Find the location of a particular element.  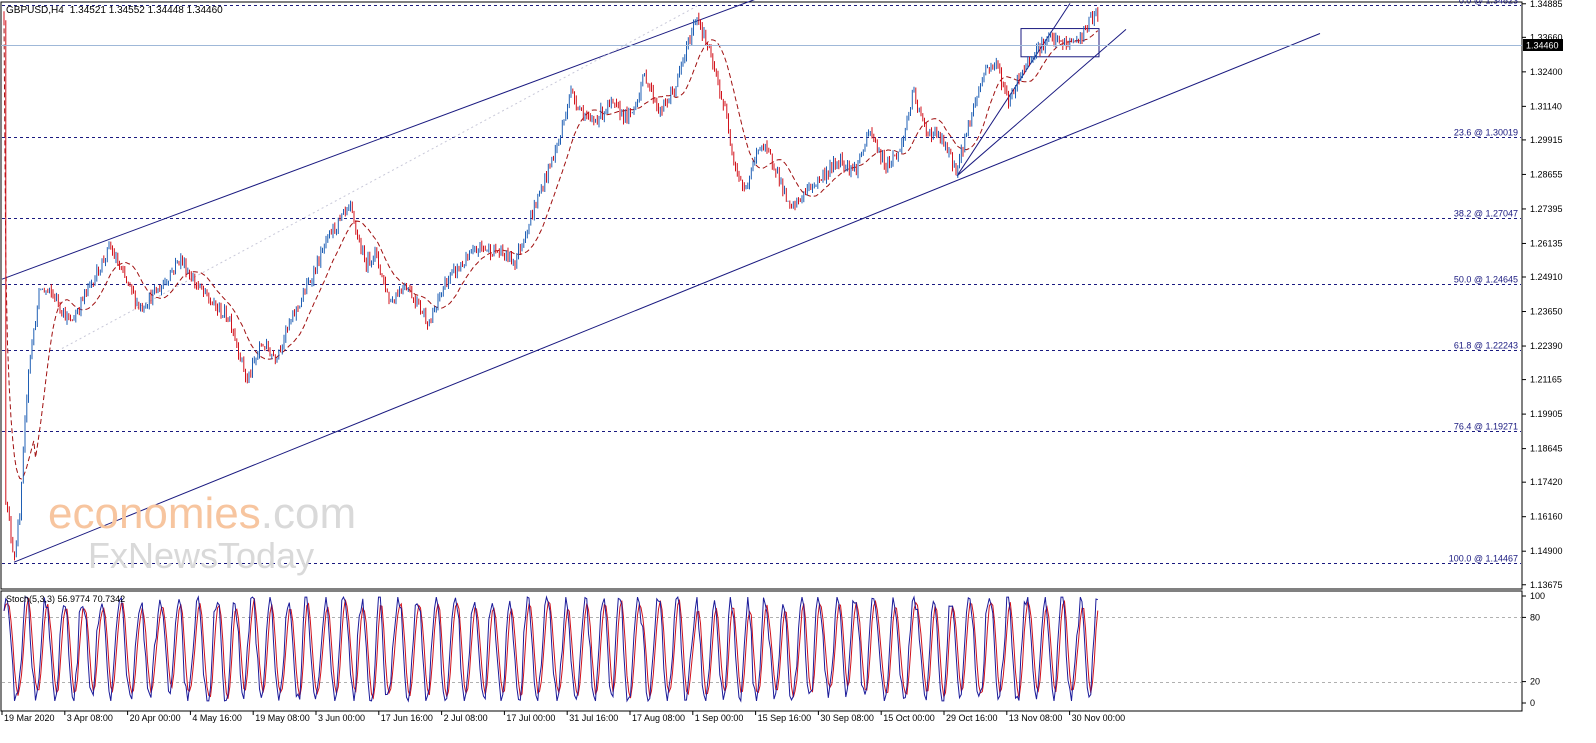

stoch-signal-line is located at coordinates (551, 649).